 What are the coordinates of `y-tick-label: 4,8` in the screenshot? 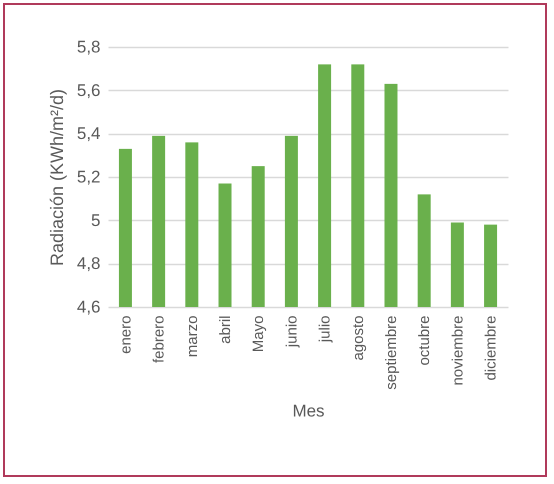 It's located at (88, 264).